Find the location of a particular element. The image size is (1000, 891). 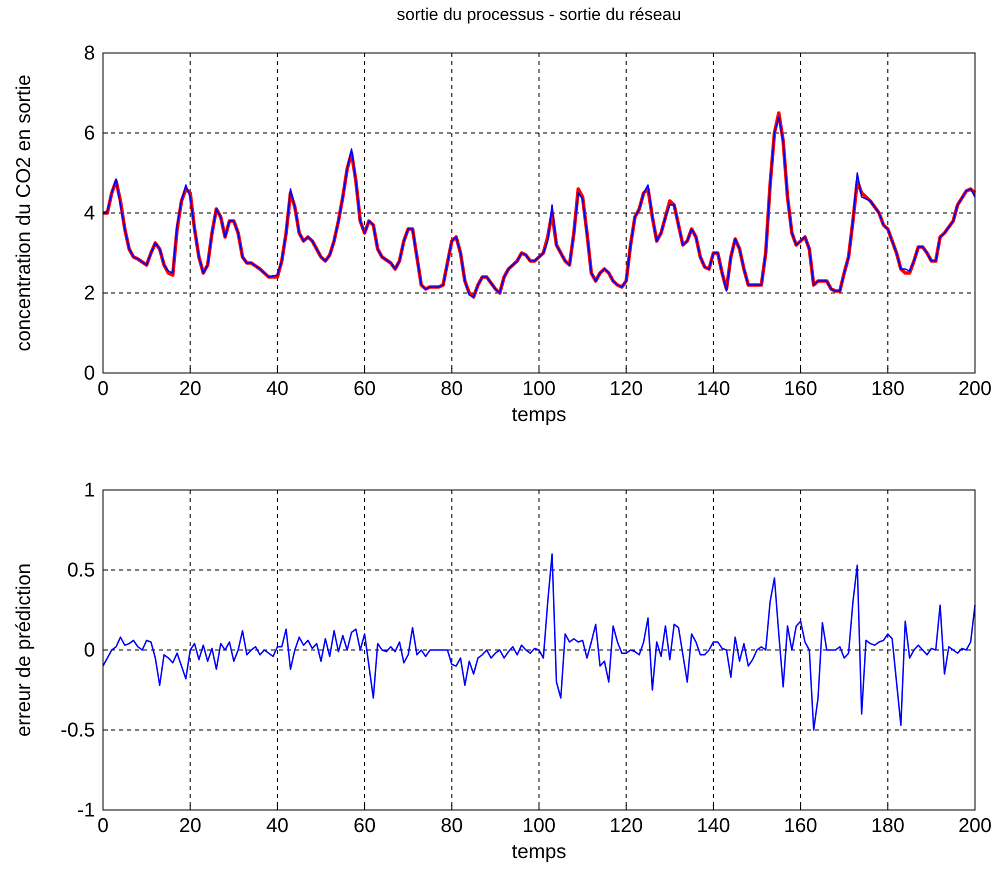

y-tick-label: 6 is located at coordinates (89, 133).